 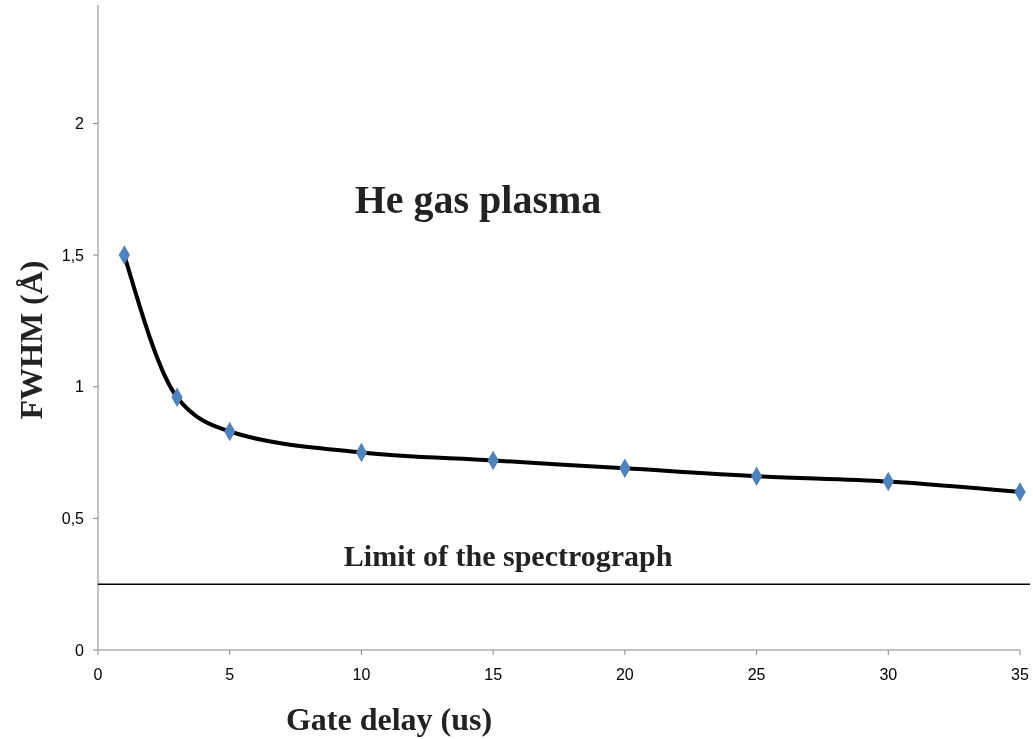 I want to click on y-tick-label: 0,5, so click(x=73, y=518).